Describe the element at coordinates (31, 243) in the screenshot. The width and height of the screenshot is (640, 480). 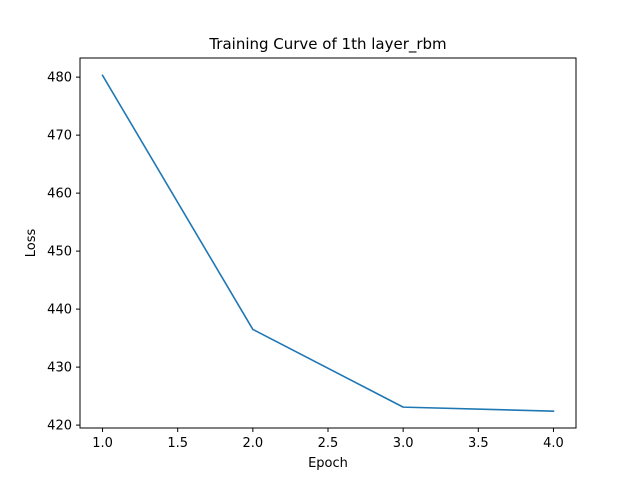
I see `y-axis-label: Loss` at that location.